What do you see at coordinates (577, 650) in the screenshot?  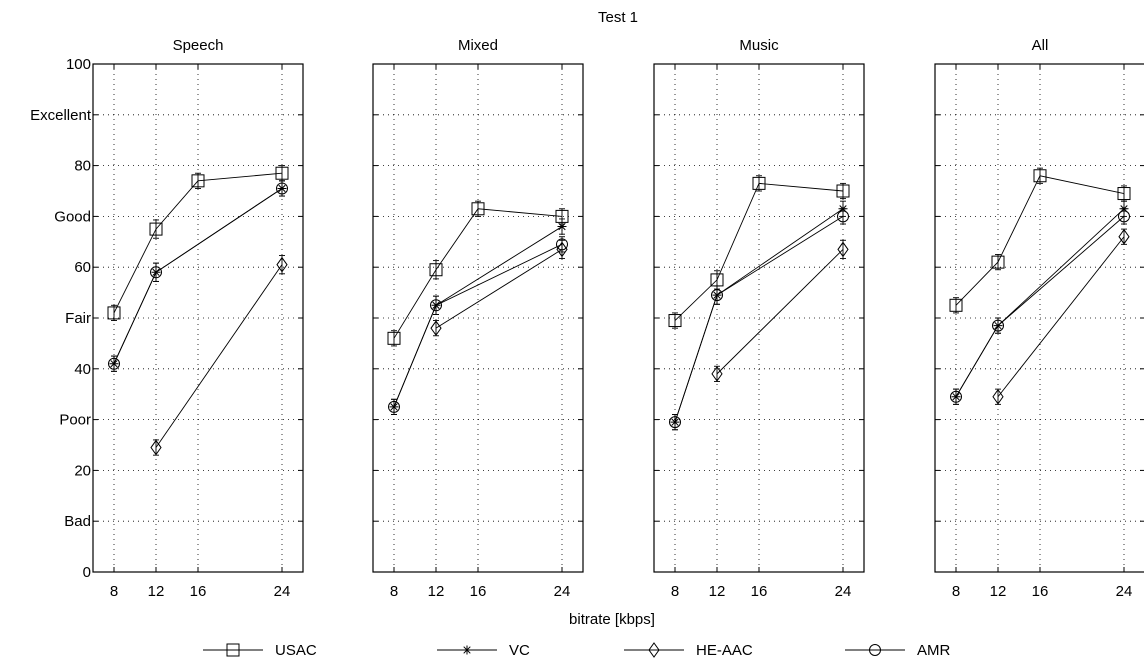 I see `legend: USAC VC HE-AAC AMR` at bounding box center [577, 650].